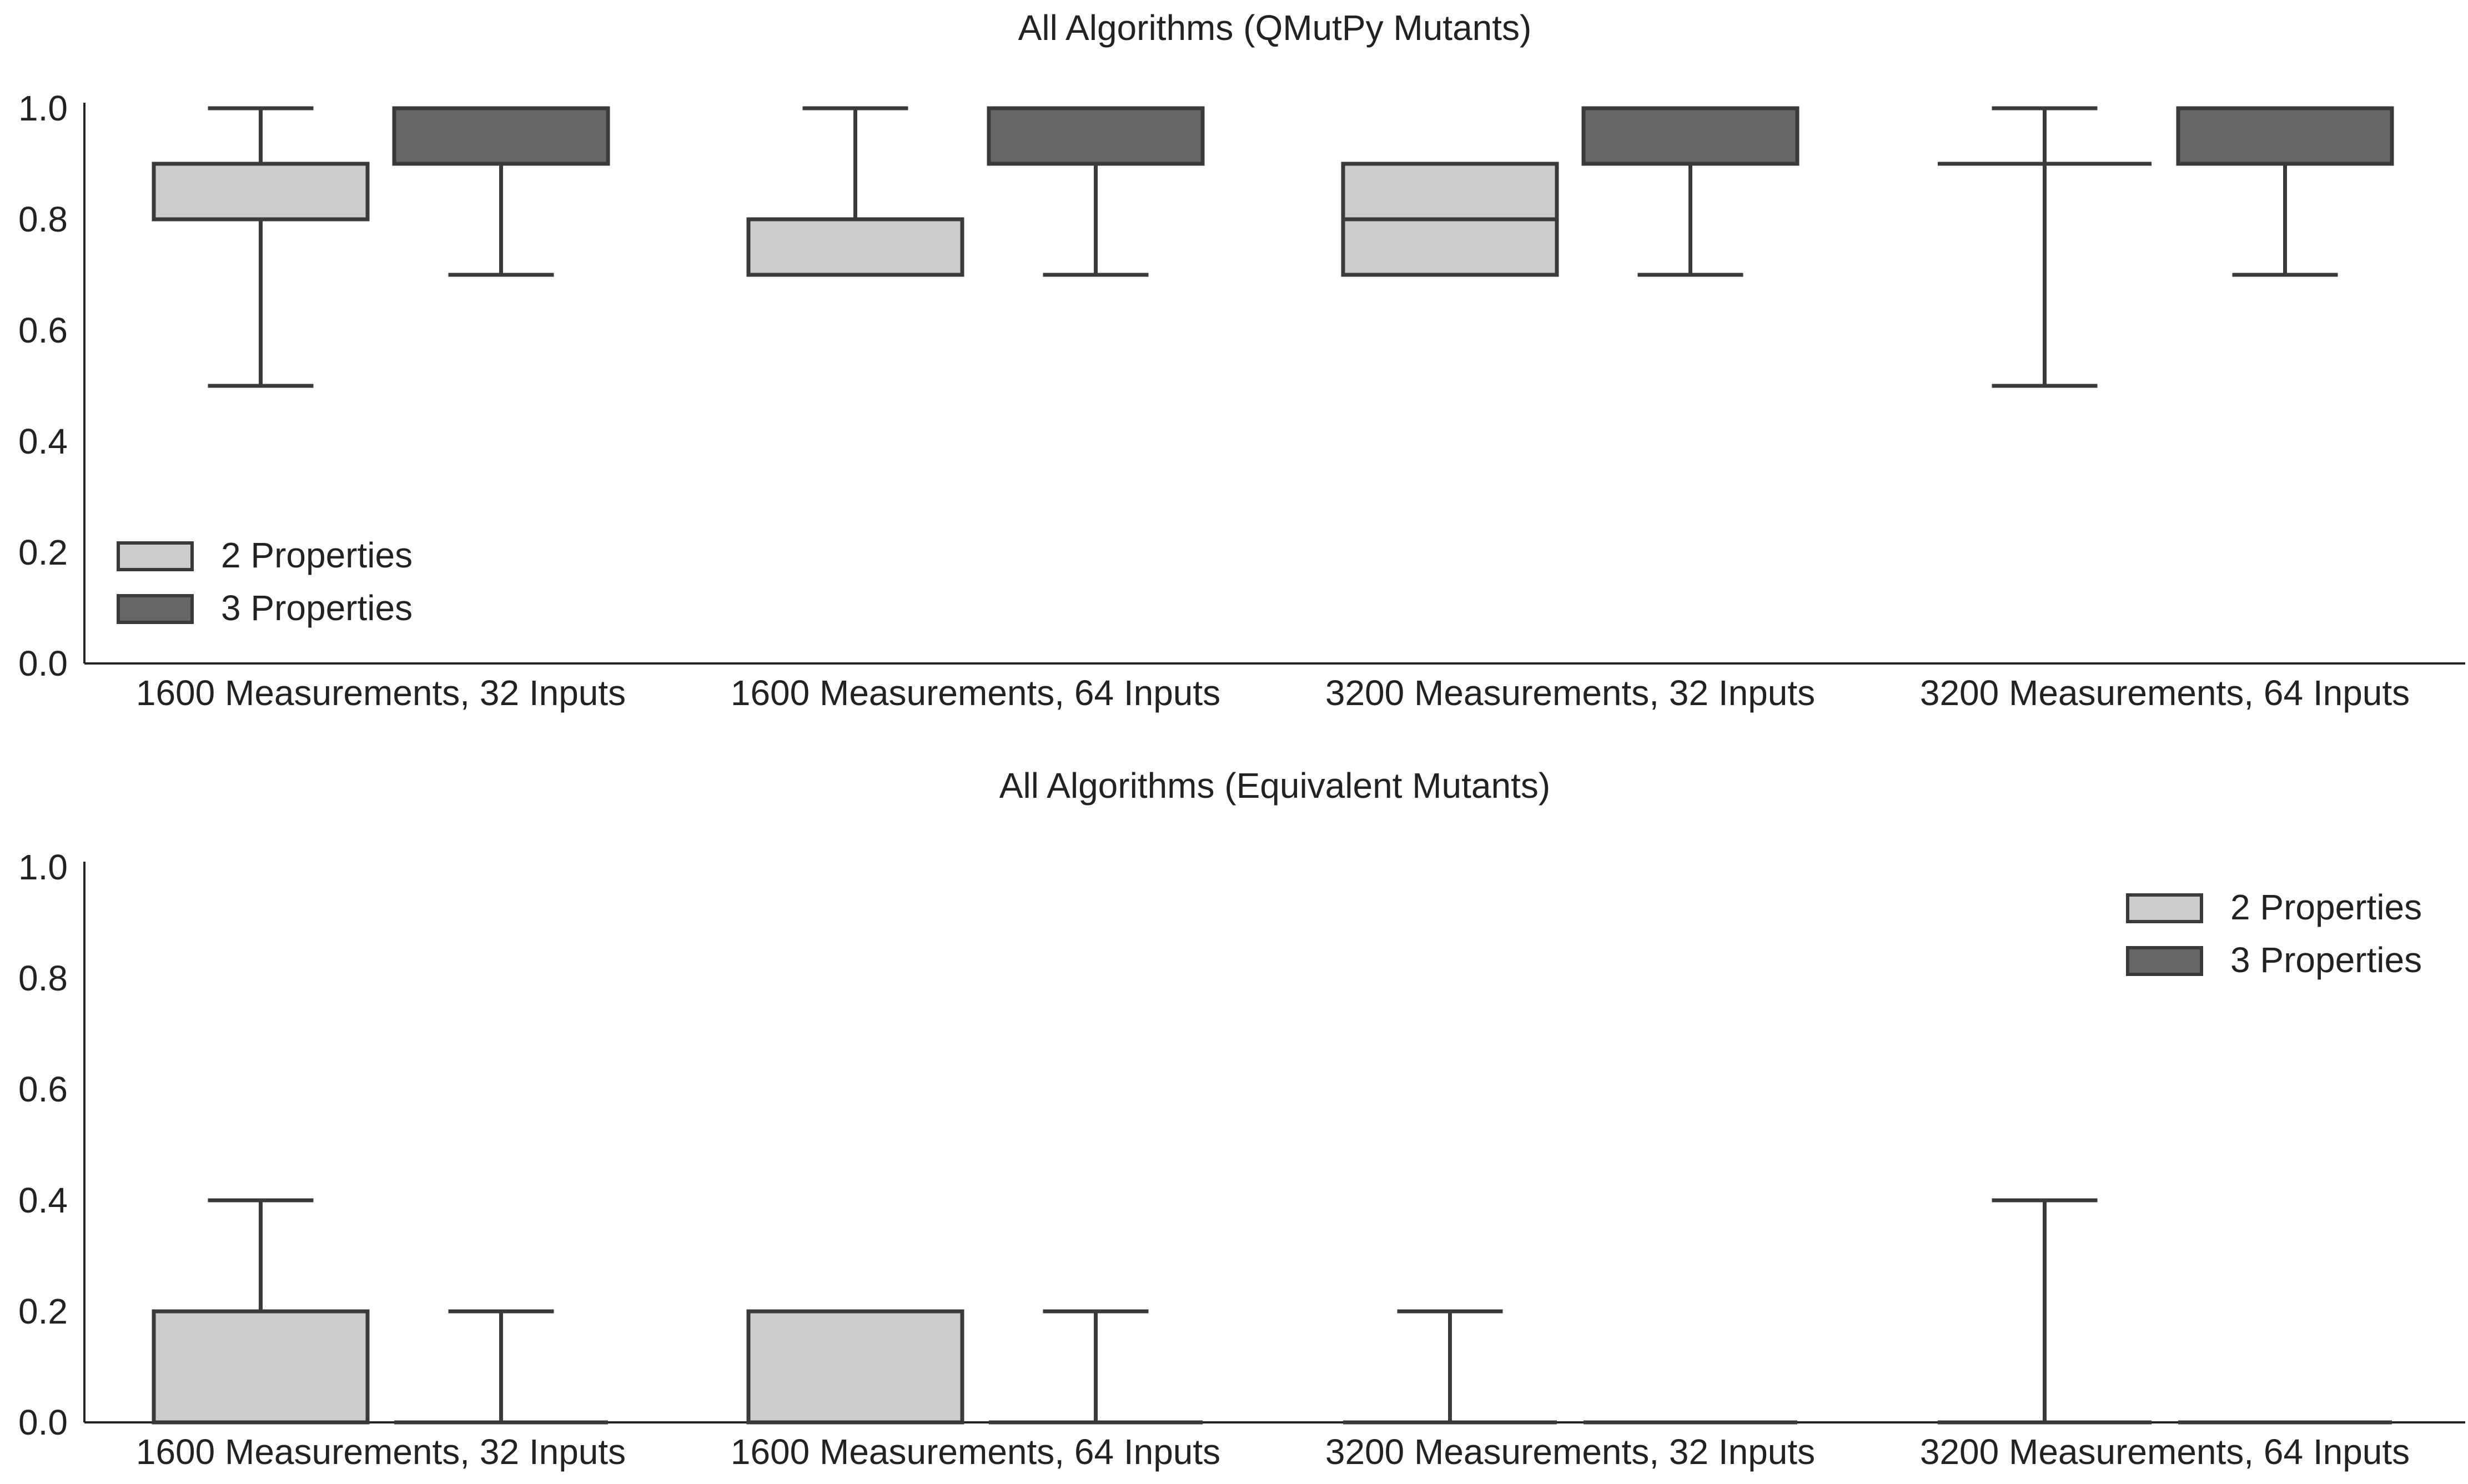 The width and height of the screenshot is (2468, 1484). Describe the element at coordinates (1275, 28) in the screenshot. I see `top-chart-title: All Algorithms (QMutPy Mutants)` at that location.